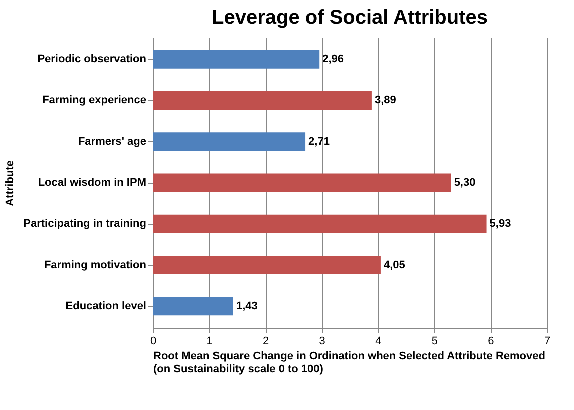 This screenshot has width=574, height=410. I want to click on data-label: 5,93, so click(501, 224).